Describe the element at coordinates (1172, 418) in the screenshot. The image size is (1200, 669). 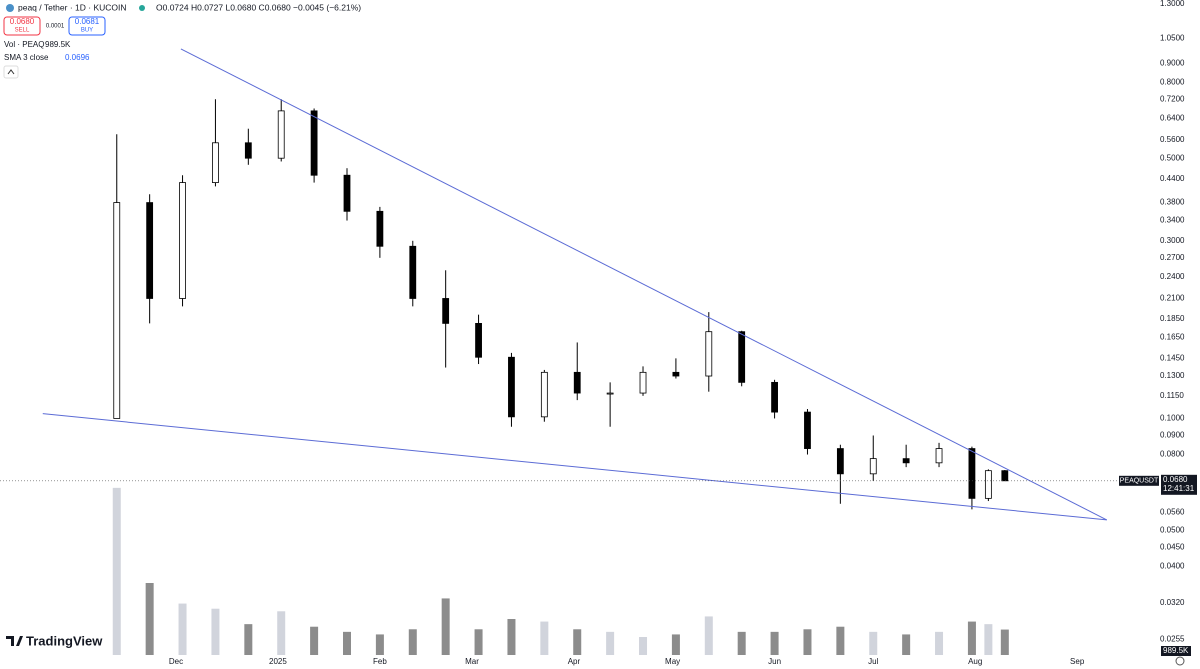
I see `y-tick-label: 0.1000` at that location.